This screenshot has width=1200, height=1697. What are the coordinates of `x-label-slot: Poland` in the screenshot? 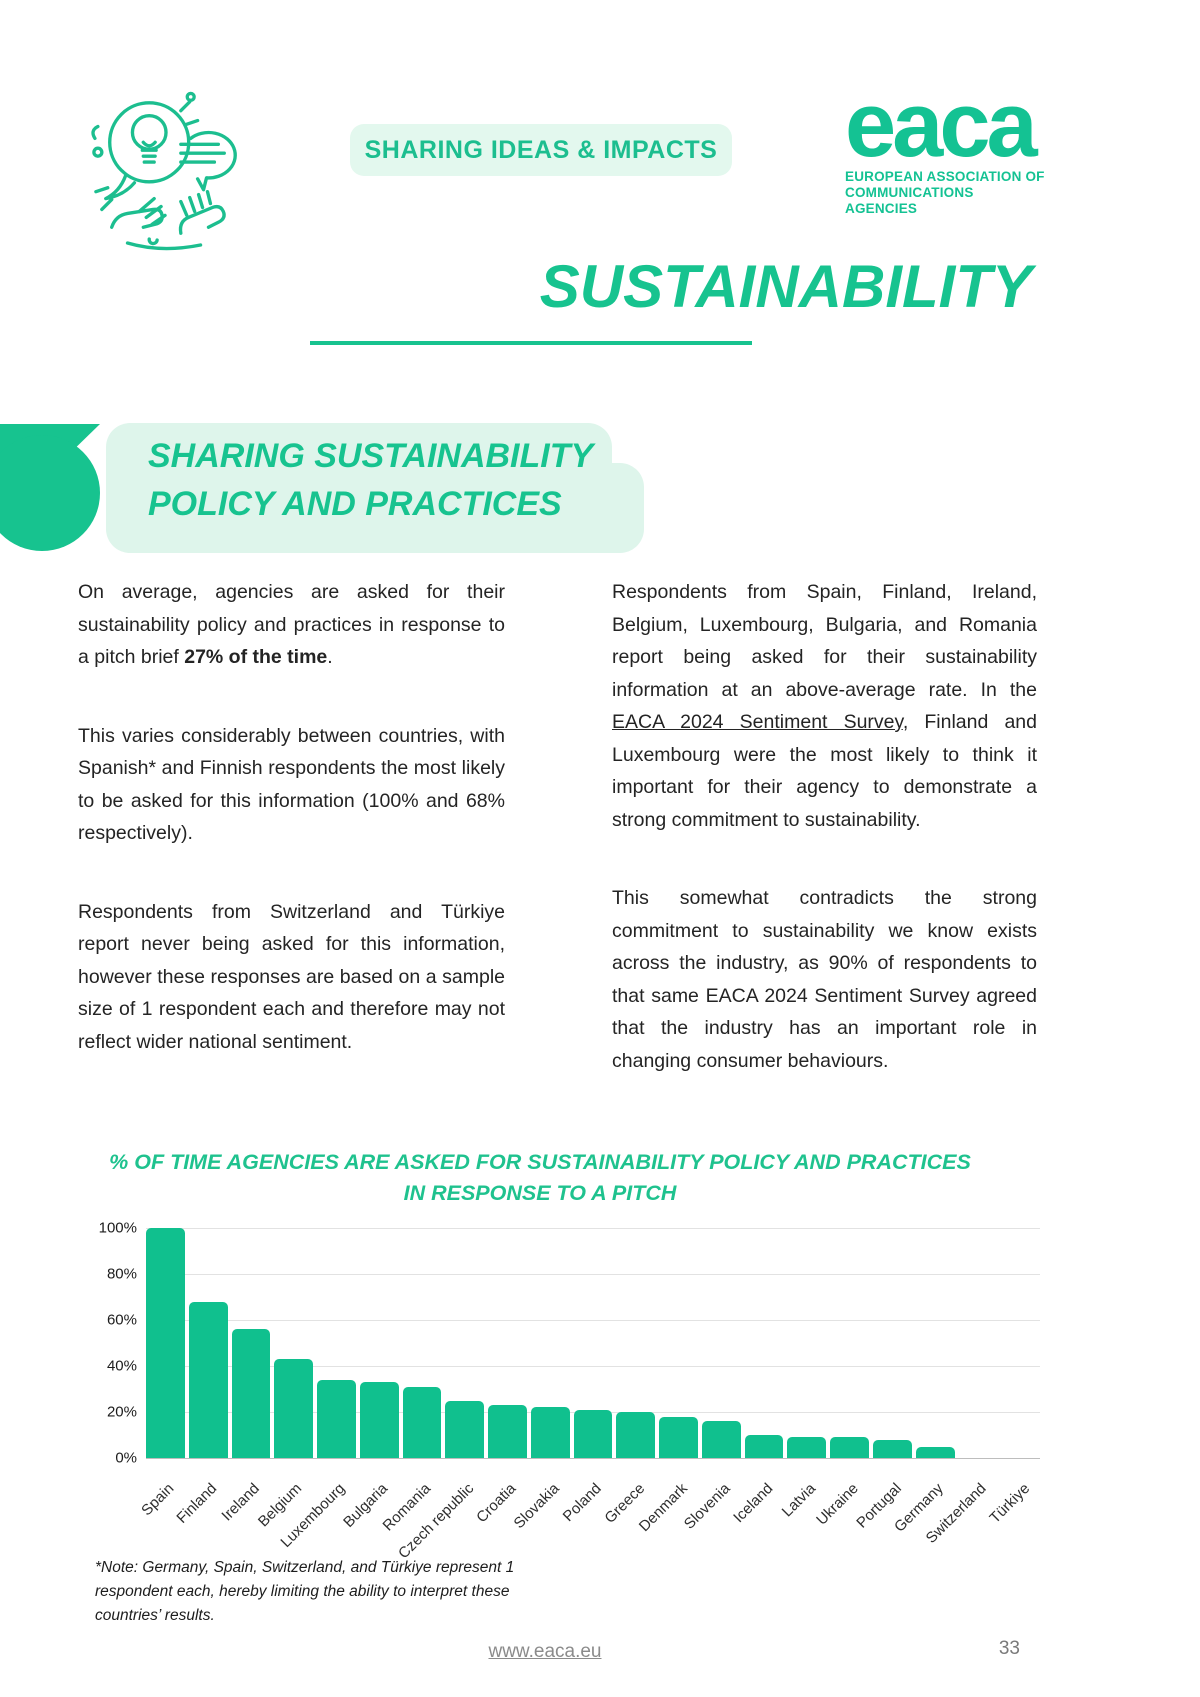 It's located at (586, 1525).